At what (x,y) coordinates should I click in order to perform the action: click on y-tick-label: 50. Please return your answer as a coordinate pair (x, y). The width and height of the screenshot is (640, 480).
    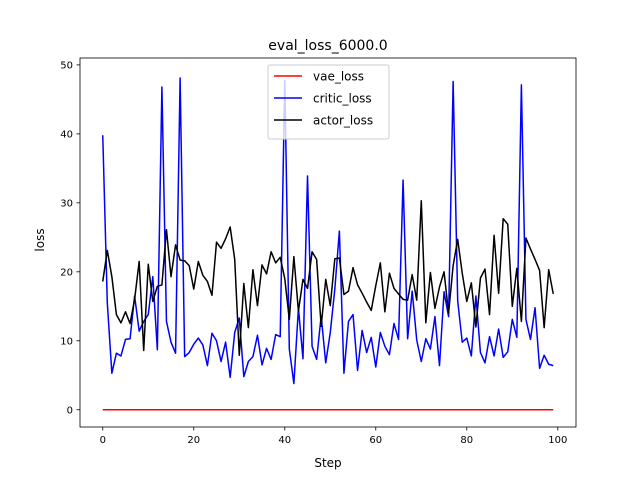
    Looking at the image, I should click on (66, 65).